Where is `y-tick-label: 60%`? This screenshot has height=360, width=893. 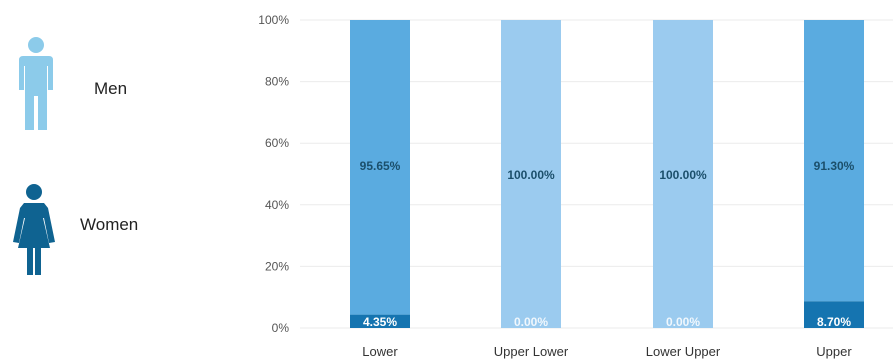
y-tick-label: 60% is located at coordinates (277, 143).